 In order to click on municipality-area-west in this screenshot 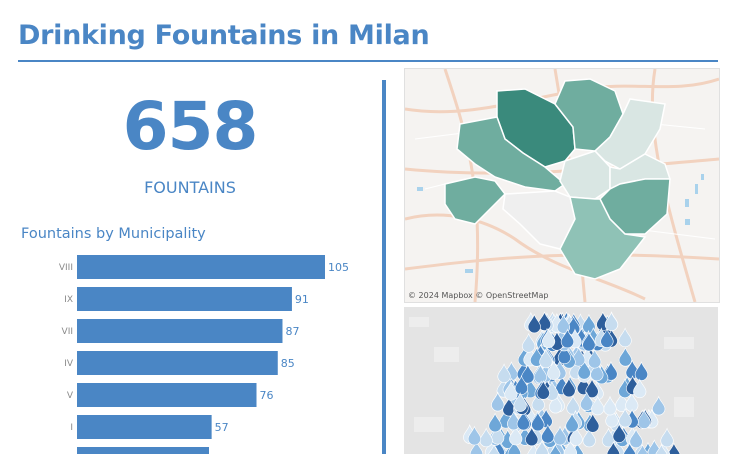, I will do `click(475, 200)`.